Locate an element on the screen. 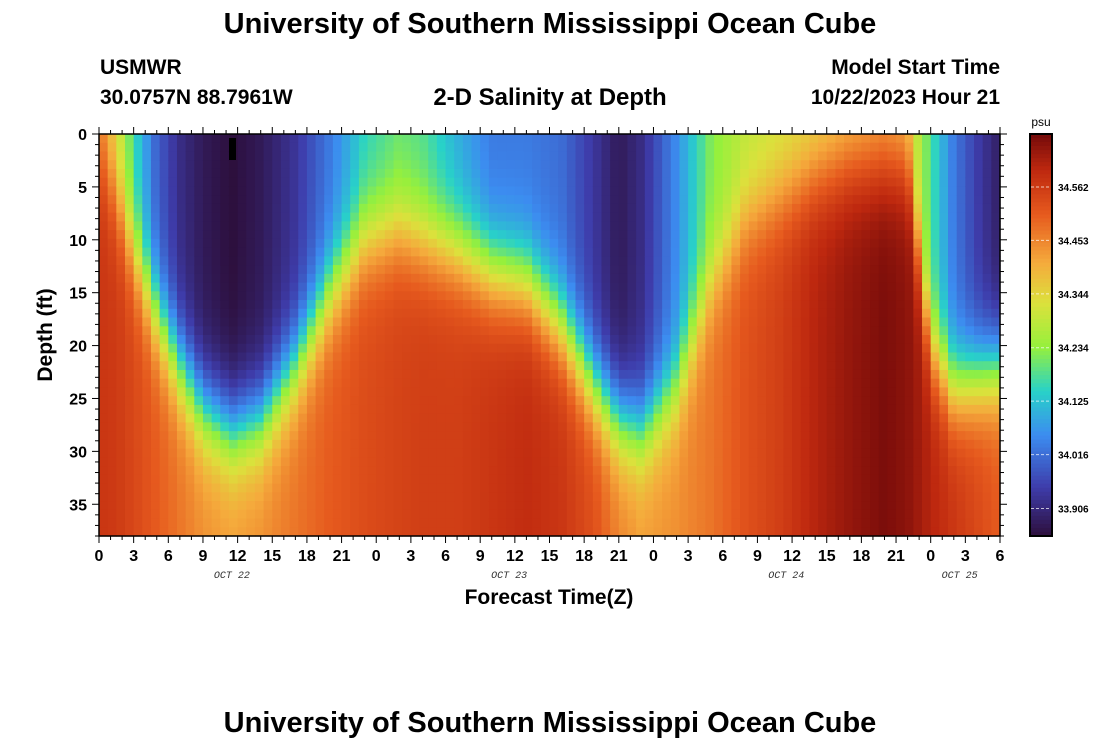  x-tick-label: 21 is located at coordinates (619, 556).